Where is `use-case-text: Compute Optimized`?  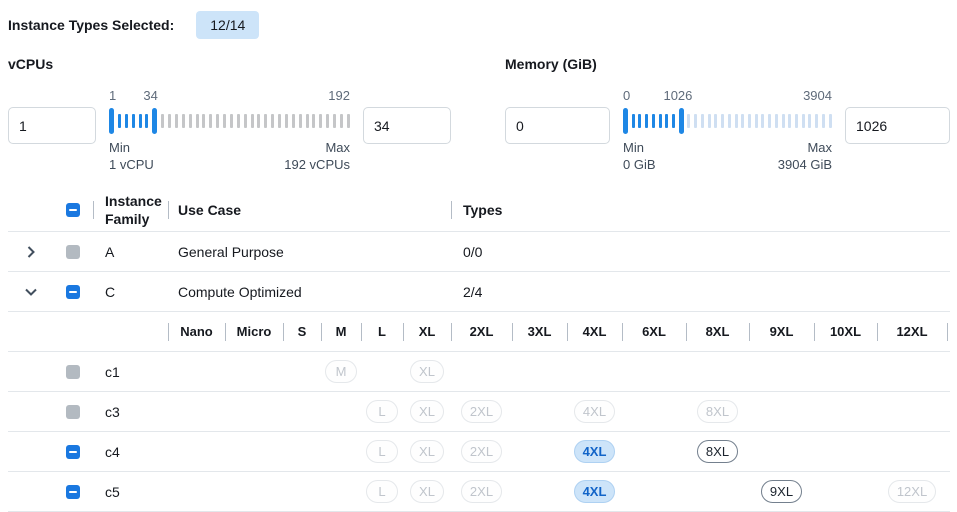
use-case-text: Compute Optimized is located at coordinates (240, 291).